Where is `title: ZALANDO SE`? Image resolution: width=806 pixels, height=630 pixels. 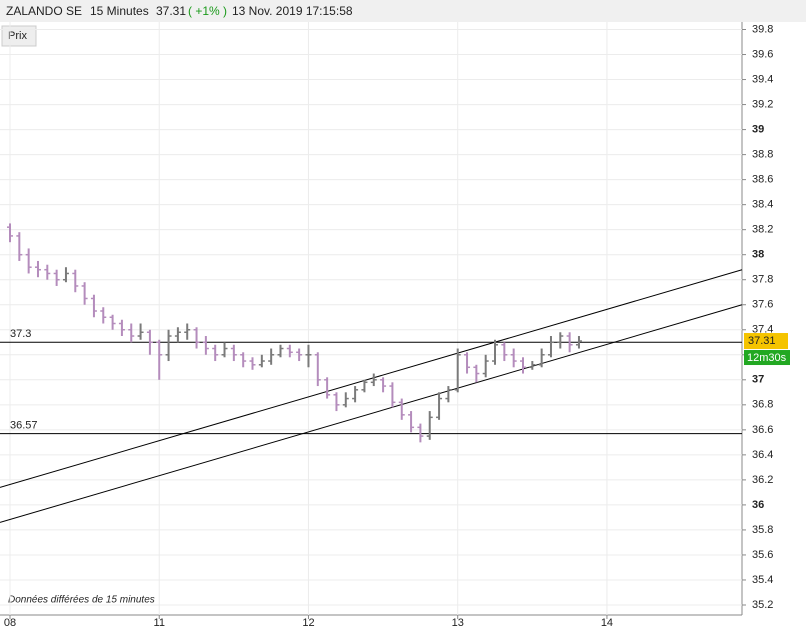
title: ZALANDO SE is located at coordinates (44, 11).